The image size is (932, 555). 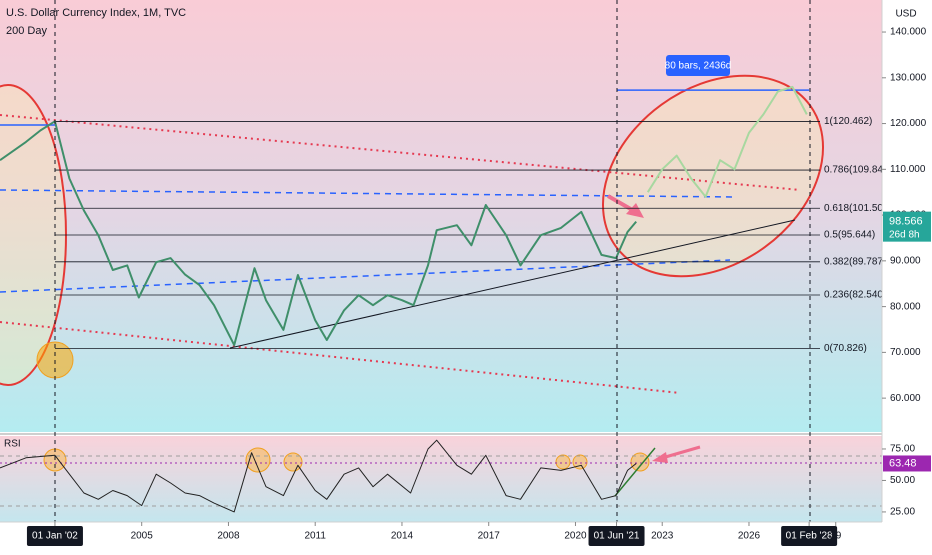 I want to click on last-price-box, so click(x=907, y=226).